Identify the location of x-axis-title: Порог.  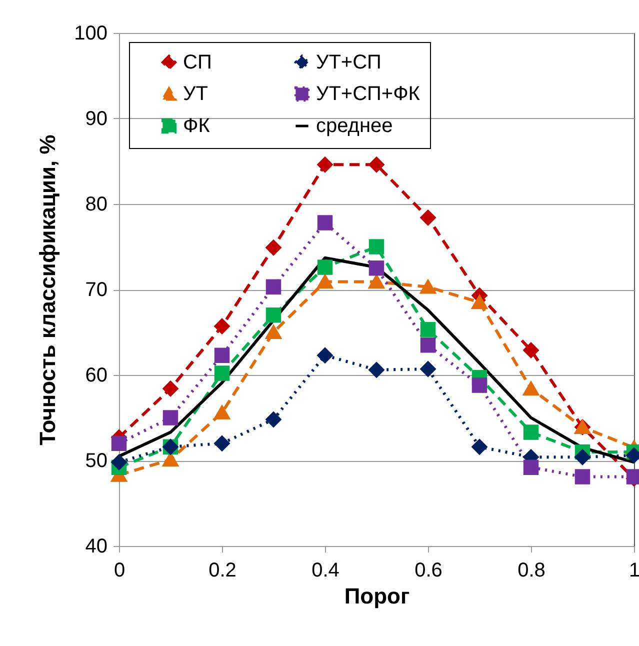
(377, 596).